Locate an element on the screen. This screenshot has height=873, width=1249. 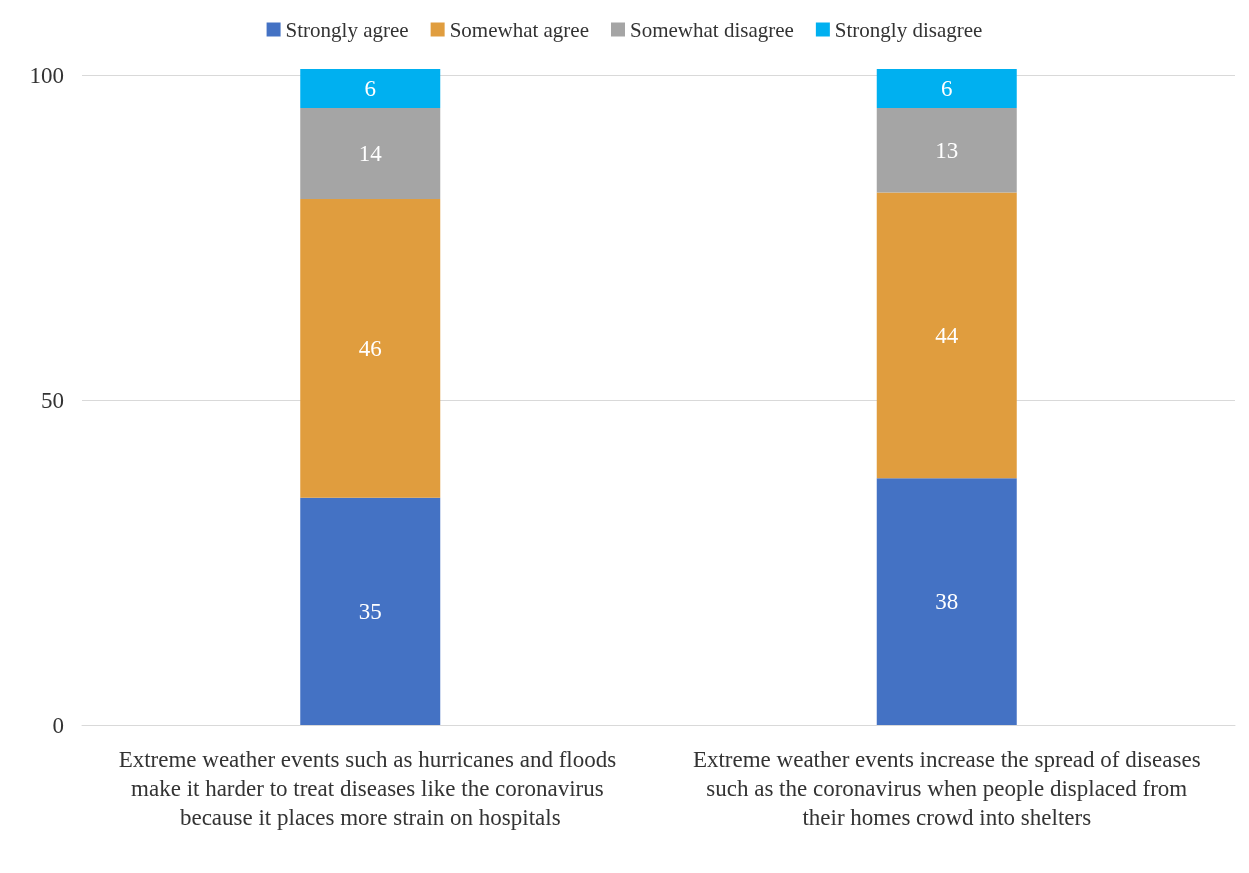
x-tick-label: Extreme weather events increase the spread of diseases such as the coronavirus when people displaced from their homes crowd into shelters is located at coordinates (946, 788).